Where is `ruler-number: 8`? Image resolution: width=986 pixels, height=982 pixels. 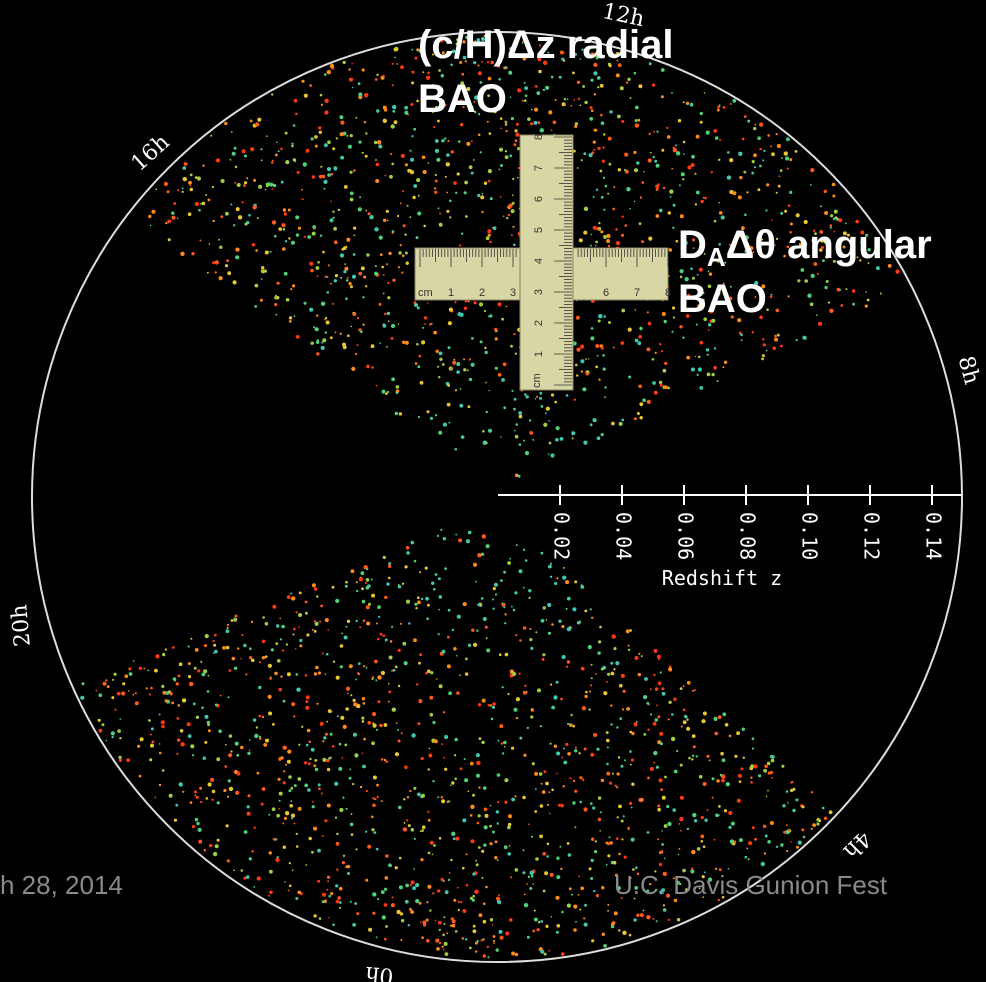 ruler-number: 8 is located at coordinates (668, 293).